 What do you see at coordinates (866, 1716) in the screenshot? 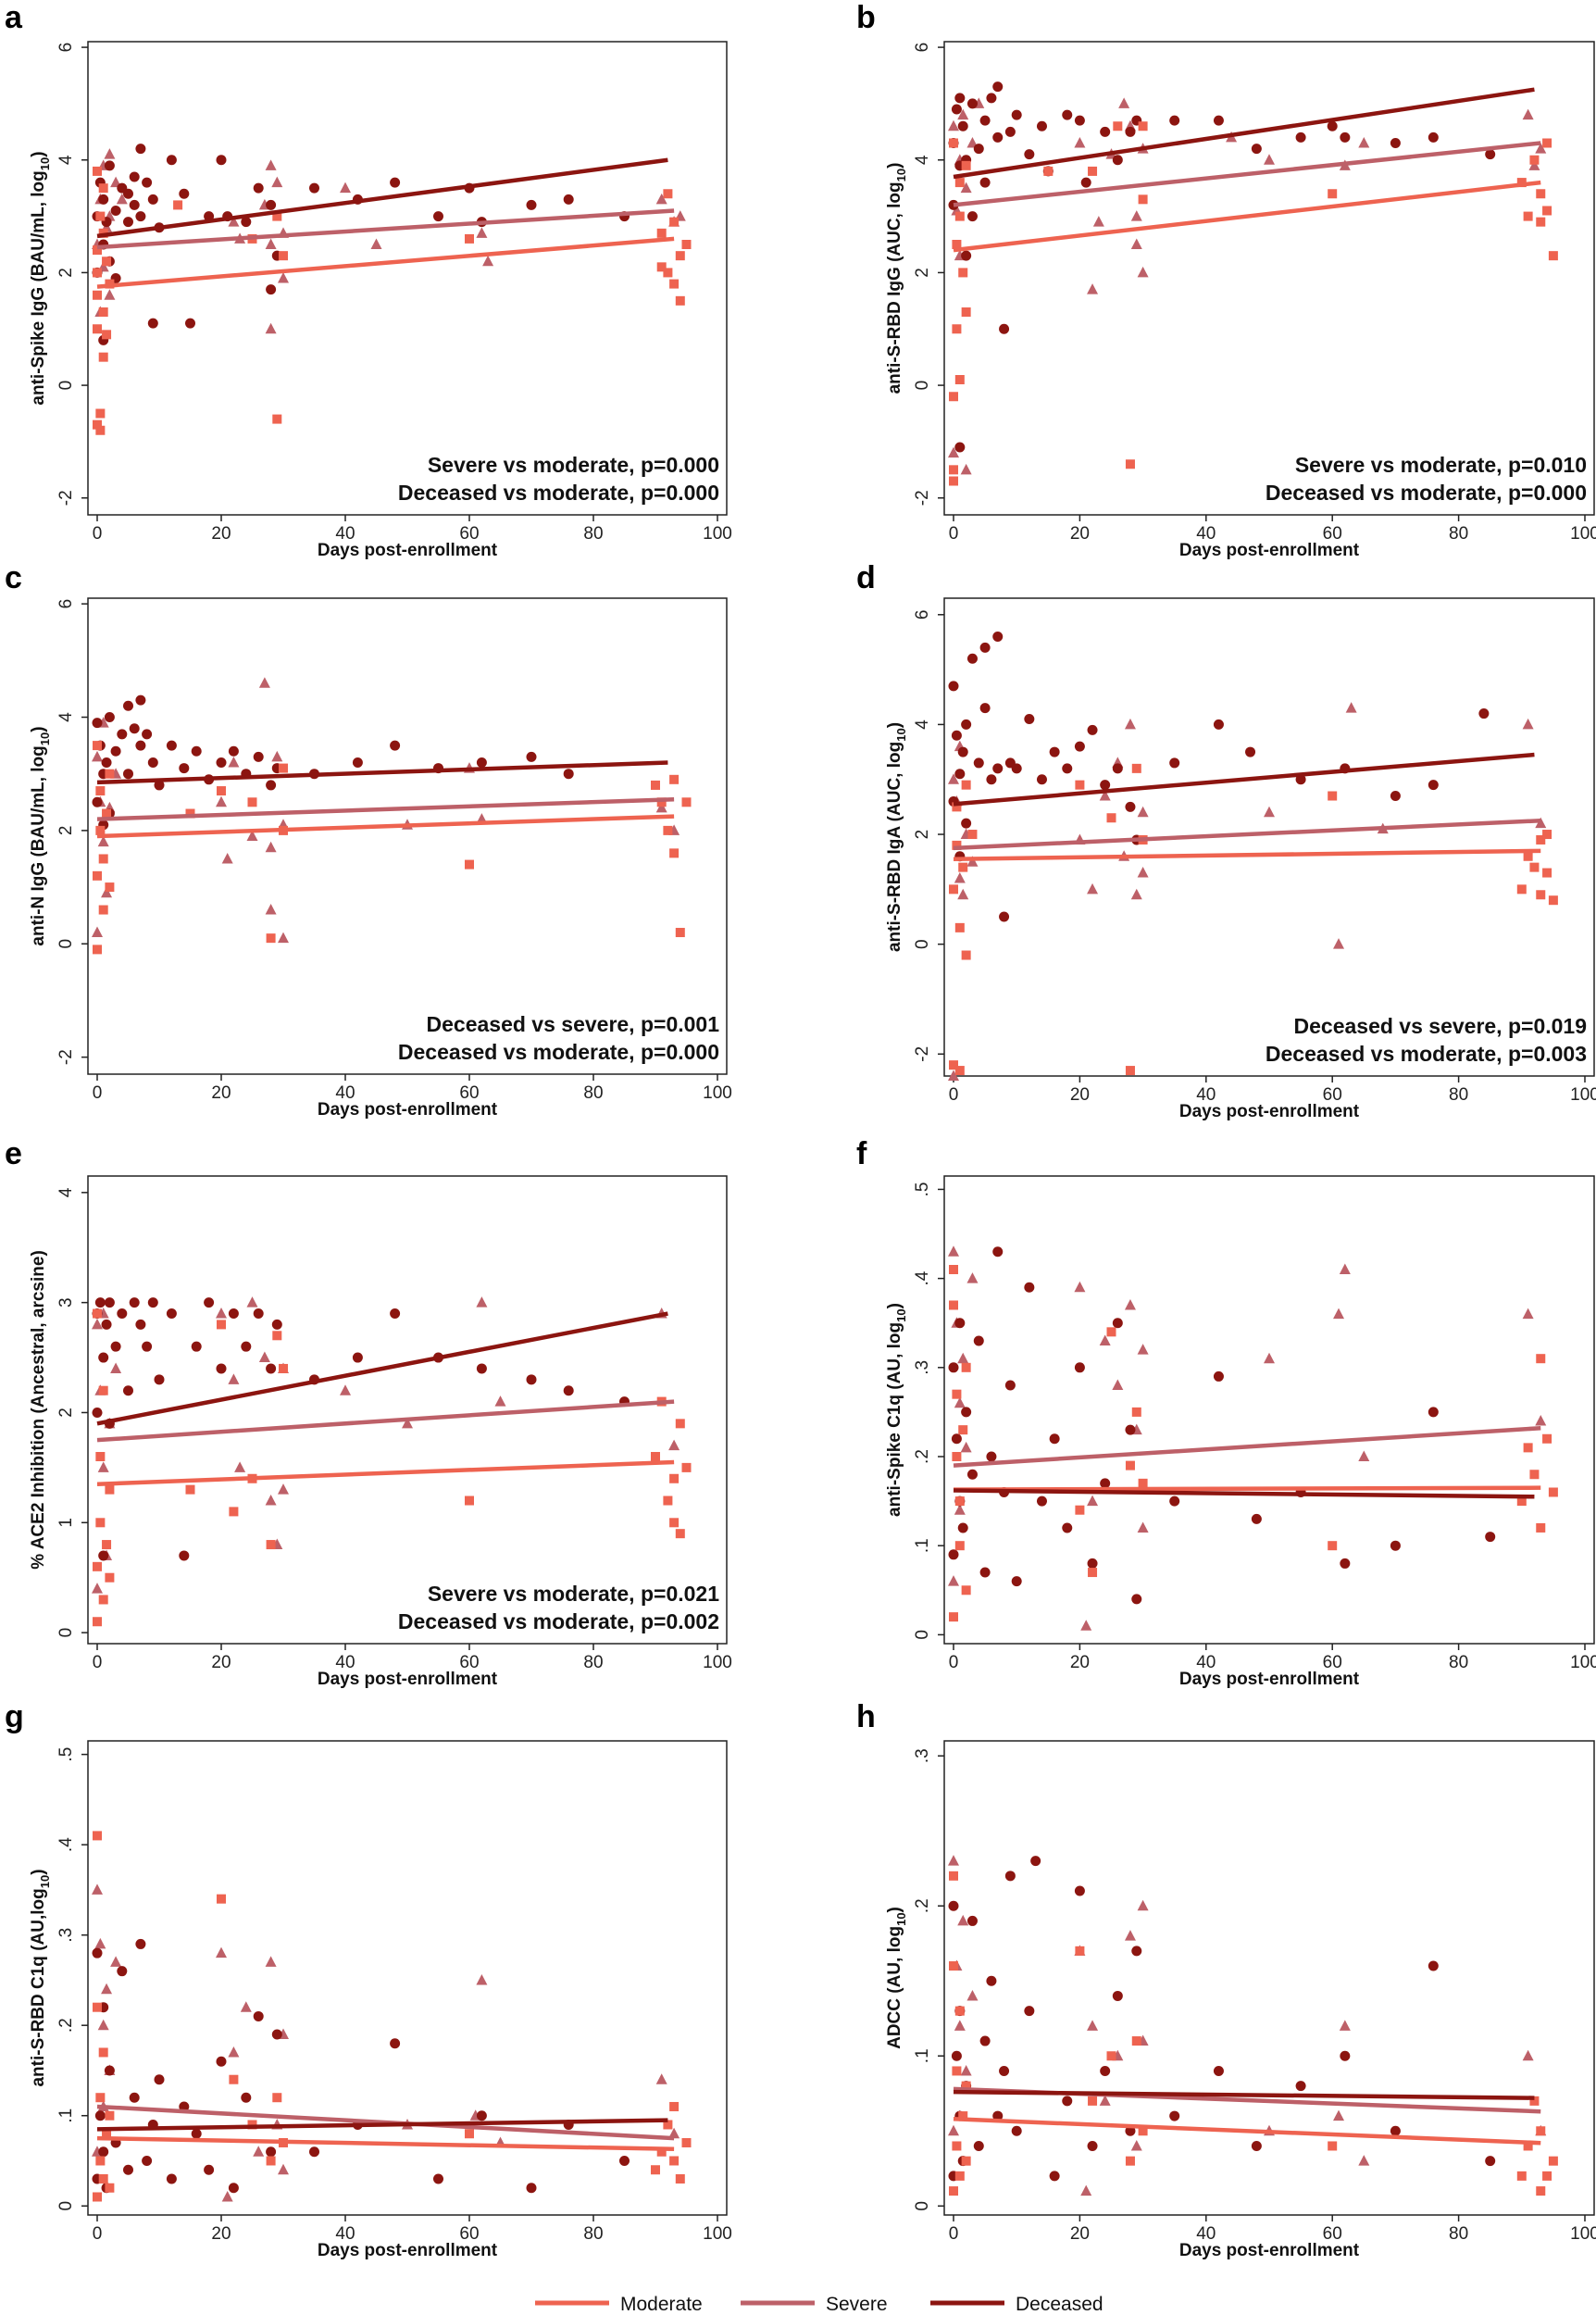
I see `panel-letter: h` at bounding box center [866, 1716].